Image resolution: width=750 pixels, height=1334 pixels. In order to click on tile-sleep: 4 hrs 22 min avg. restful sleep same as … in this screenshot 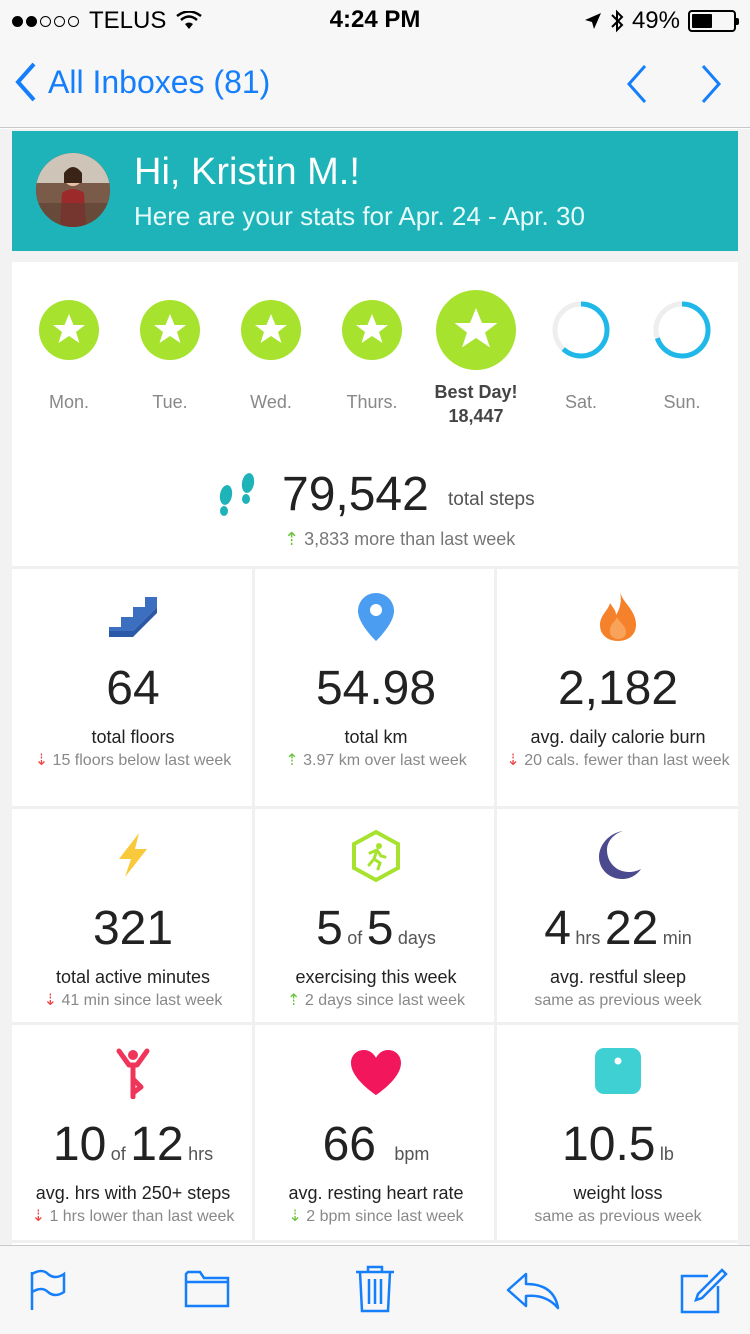, I will do `click(618, 915)`.